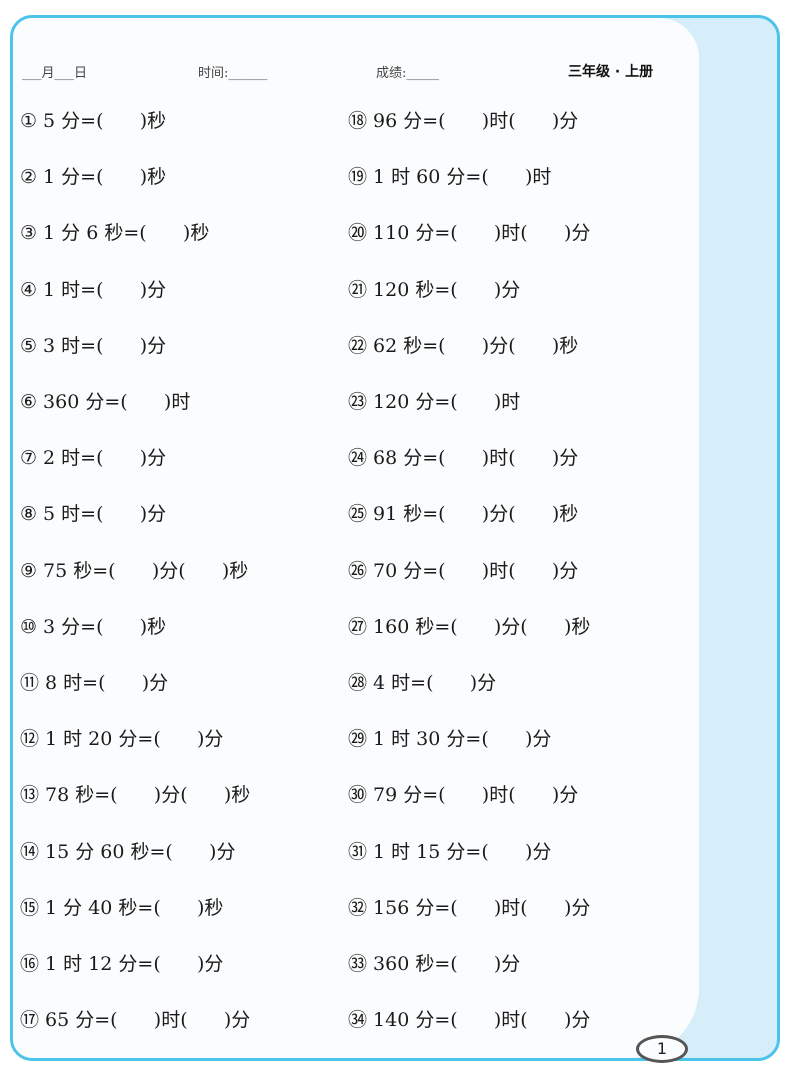  What do you see at coordinates (30, 739) in the screenshot?
I see `item-number: ⑫` at bounding box center [30, 739].